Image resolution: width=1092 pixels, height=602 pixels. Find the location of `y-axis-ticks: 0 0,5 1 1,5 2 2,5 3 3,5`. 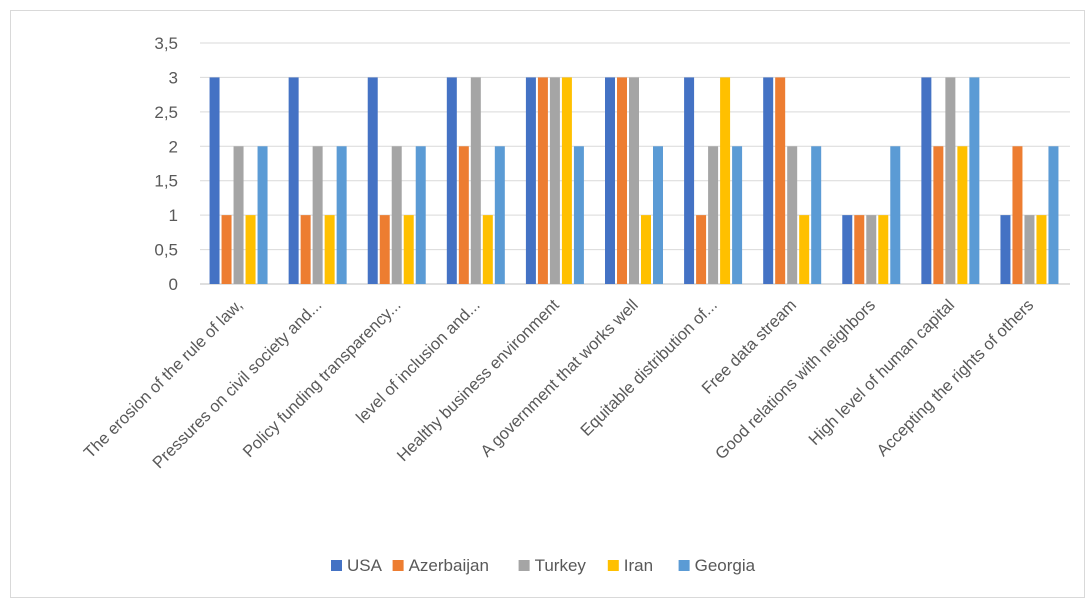

y-axis-ticks: 0 0,5 1 1,5 2 2,5 3 3,5 is located at coordinates (166, 164).